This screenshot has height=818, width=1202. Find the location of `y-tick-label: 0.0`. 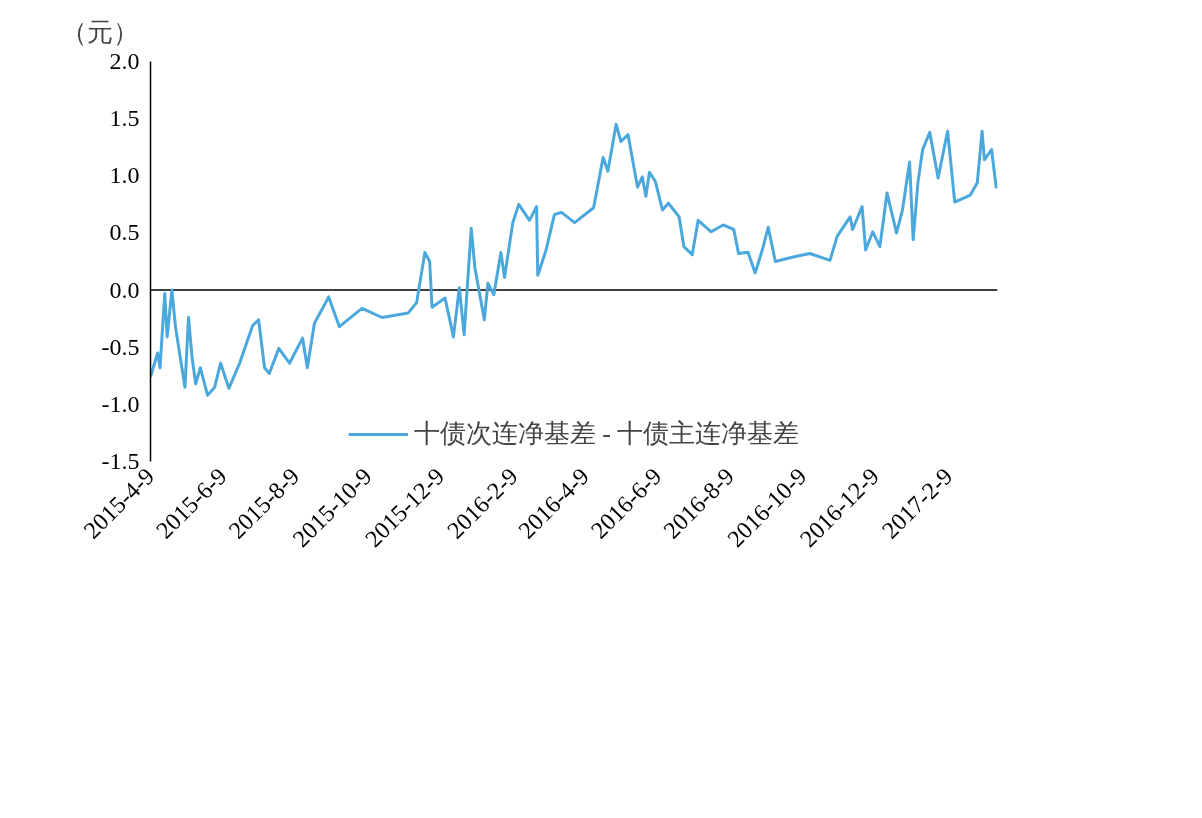

y-tick-label: 0.0 is located at coordinates (124, 289).